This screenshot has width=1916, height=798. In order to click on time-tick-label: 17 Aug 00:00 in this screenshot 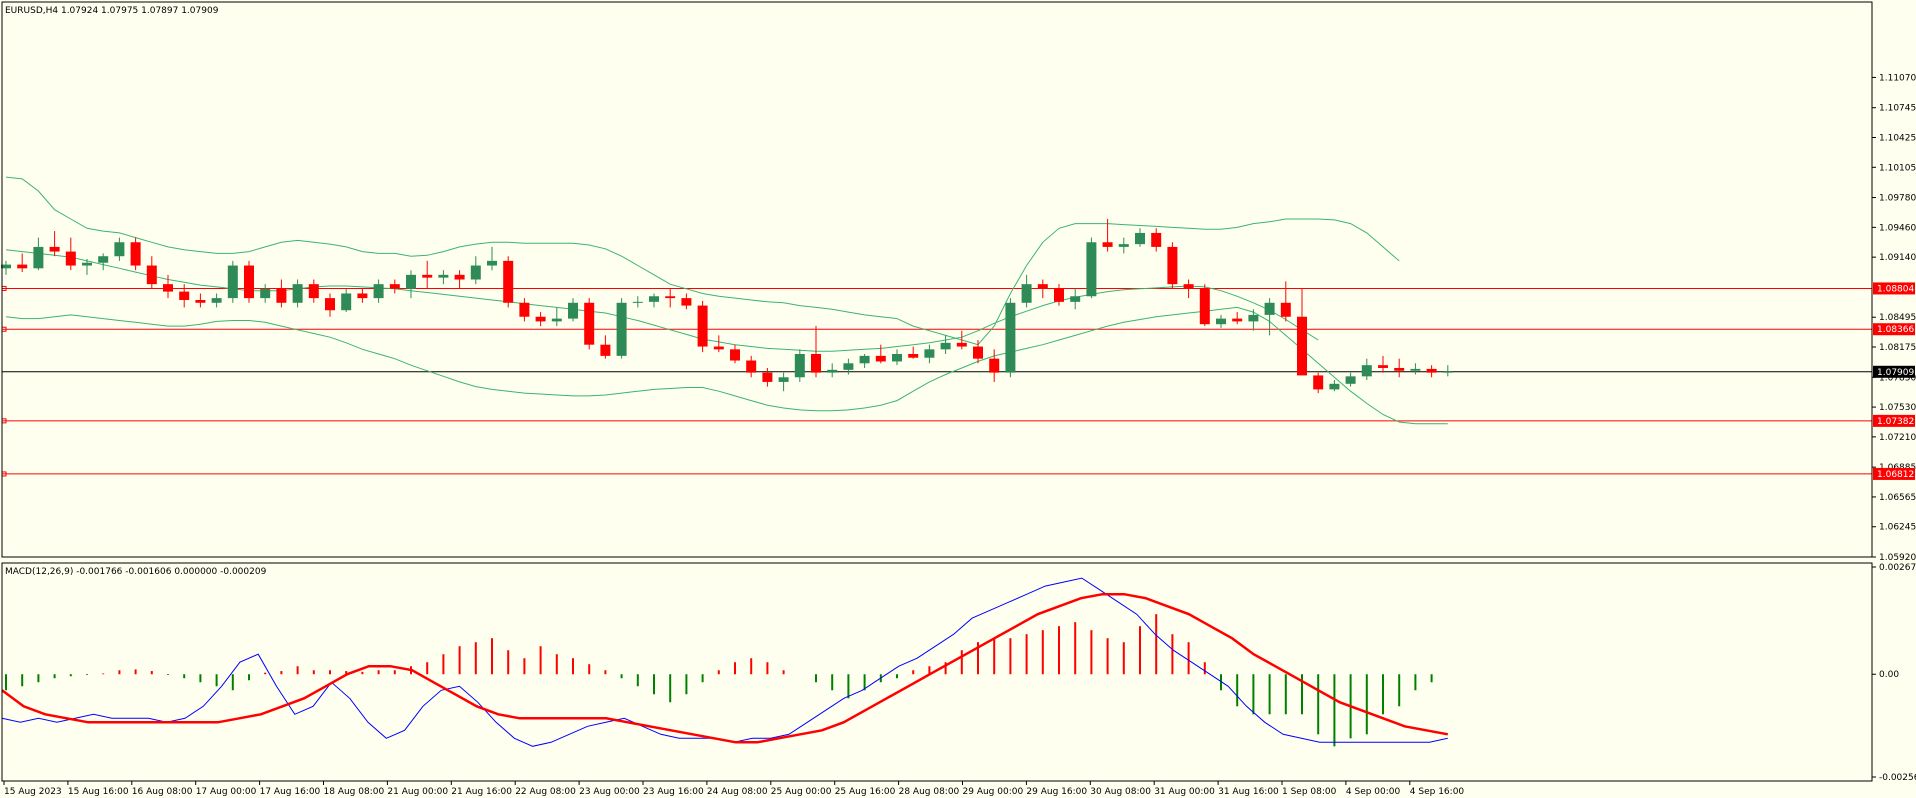, I will do `click(226, 792)`.